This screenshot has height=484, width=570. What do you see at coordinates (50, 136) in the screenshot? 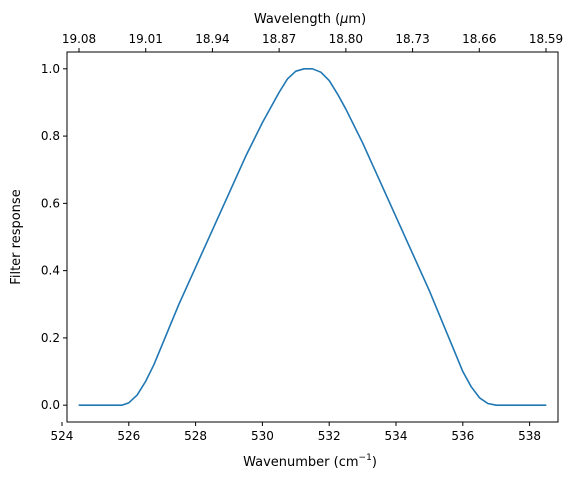
I see `y-tick-label: 0.8` at bounding box center [50, 136].